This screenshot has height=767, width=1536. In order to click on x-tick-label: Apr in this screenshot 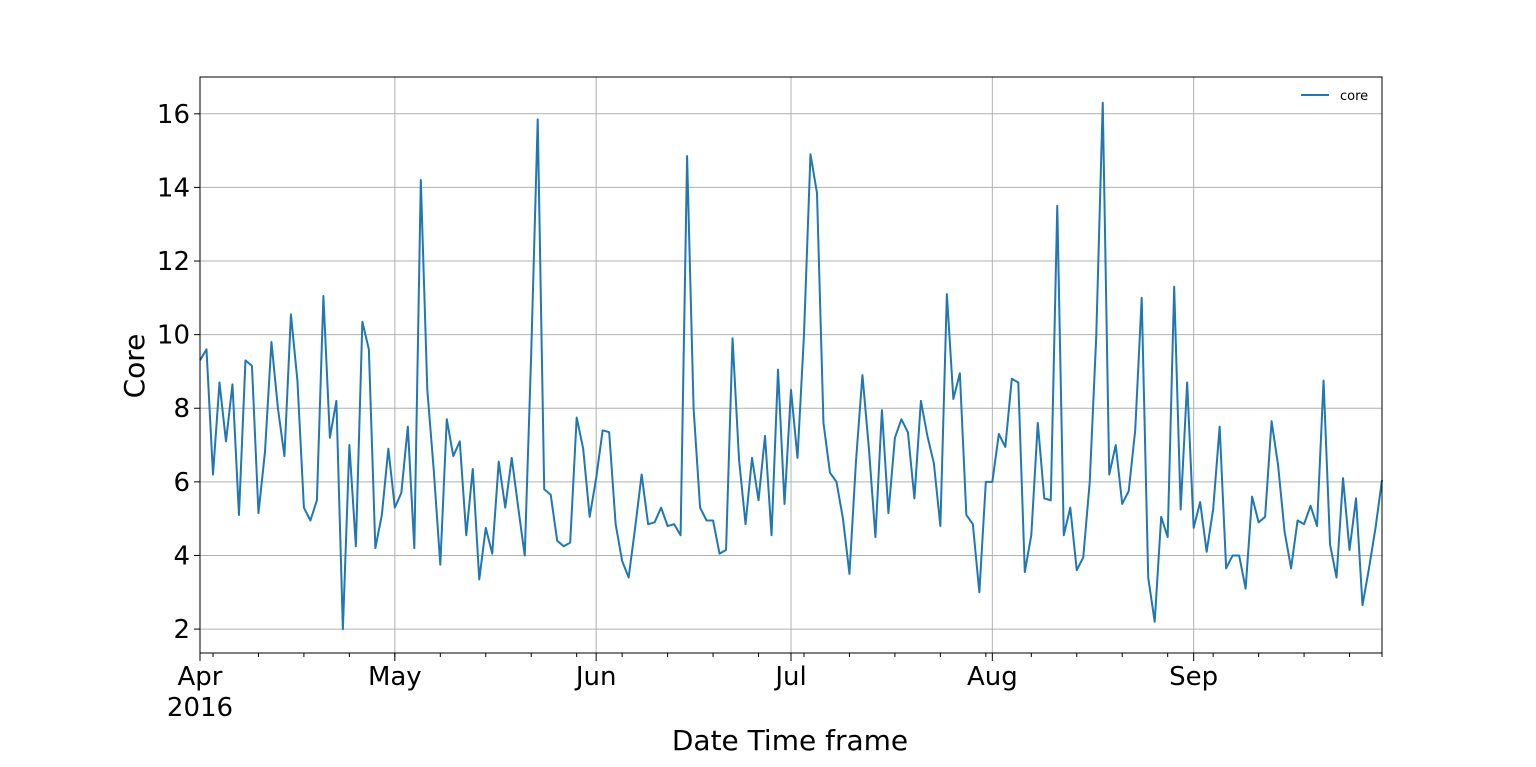, I will do `click(200, 677)`.